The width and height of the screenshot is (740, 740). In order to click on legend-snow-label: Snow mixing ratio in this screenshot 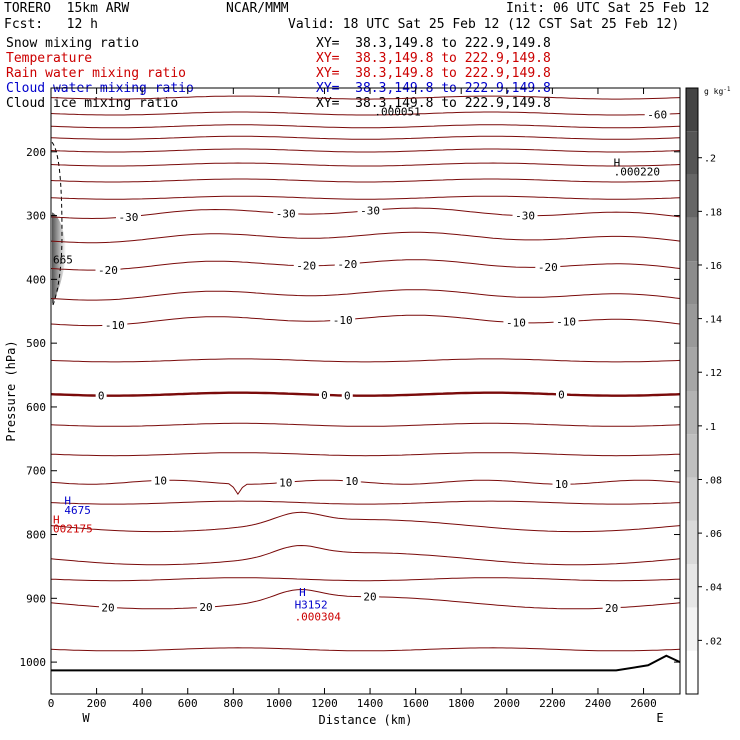, I will do `click(73, 43)`.